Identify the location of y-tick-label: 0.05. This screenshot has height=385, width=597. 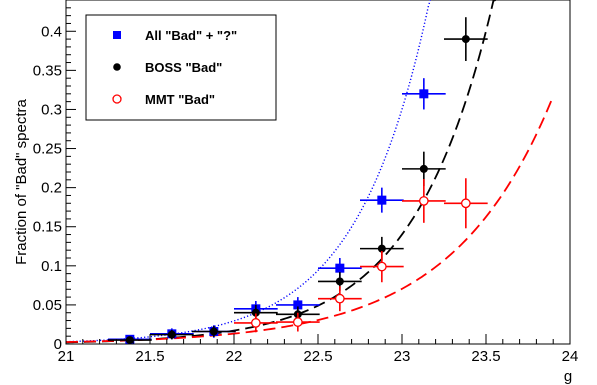
(47, 305).